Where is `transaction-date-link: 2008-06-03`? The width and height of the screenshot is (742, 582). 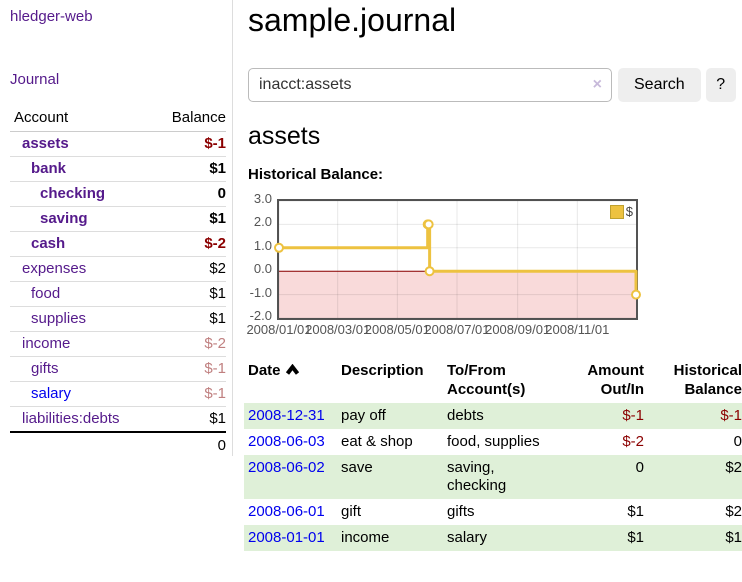 transaction-date-link: 2008-06-03 is located at coordinates (286, 441).